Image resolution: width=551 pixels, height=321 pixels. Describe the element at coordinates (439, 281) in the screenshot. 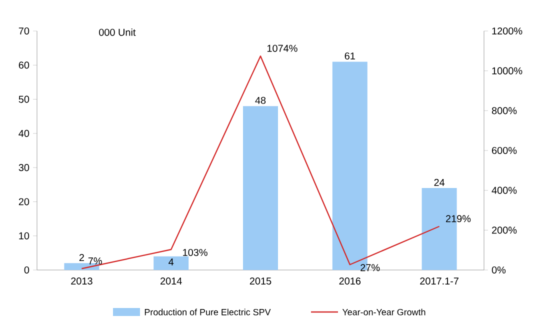

I see `x-tick-label: 2017.1-7` at that location.